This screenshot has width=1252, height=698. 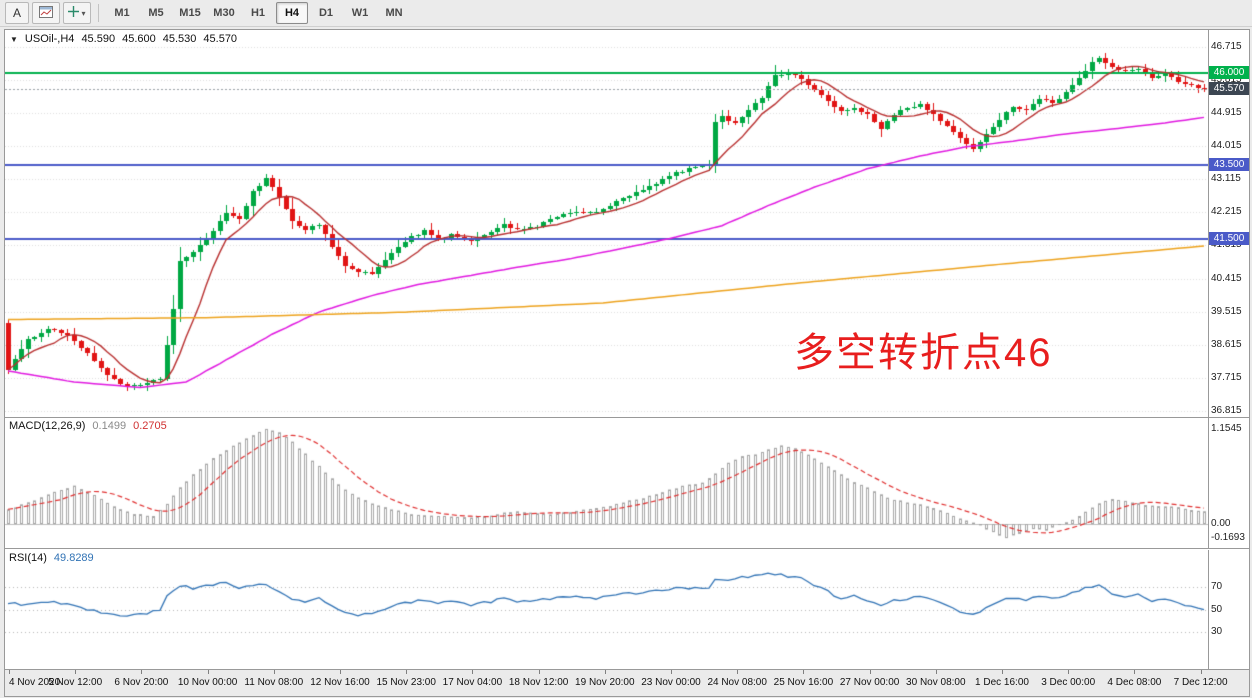 I want to click on macd-axis-label: 1.1545, so click(x=1226, y=428).